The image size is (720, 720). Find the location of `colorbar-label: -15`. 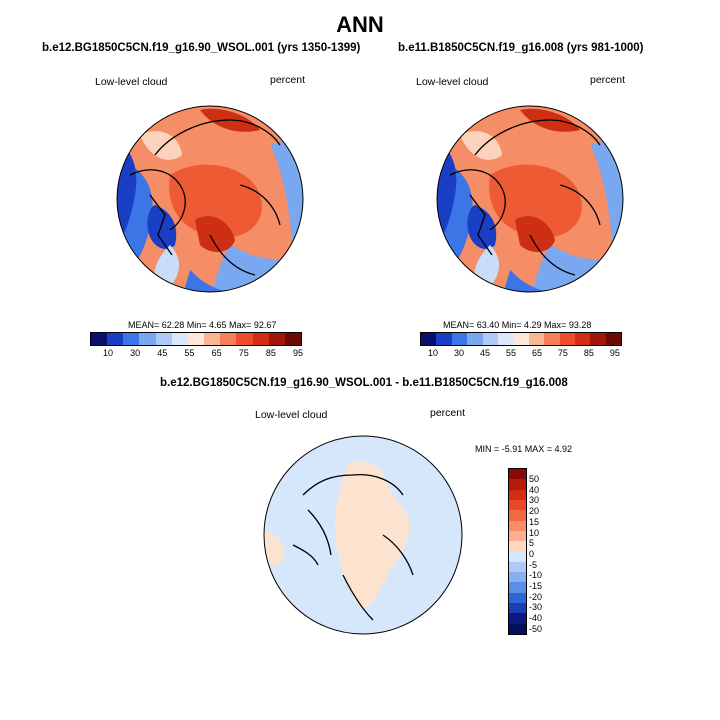

colorbar-label: -15 is located at coordinates (536, 586).